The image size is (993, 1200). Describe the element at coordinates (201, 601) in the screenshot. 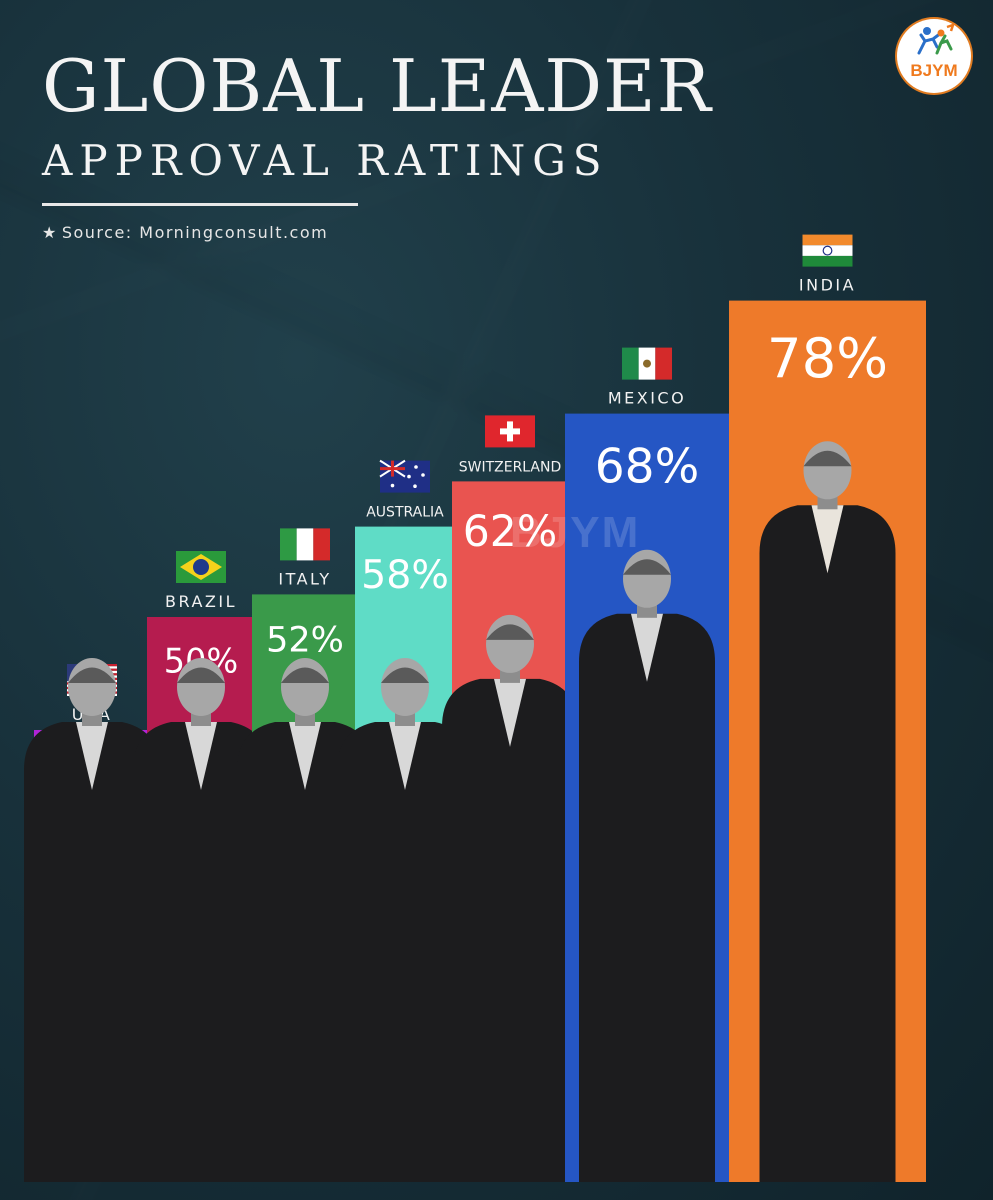

I see `category-label-brazil: BRAZIL` at that location.